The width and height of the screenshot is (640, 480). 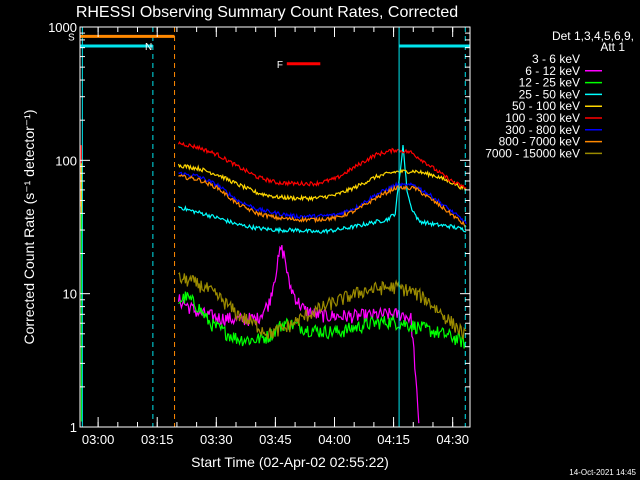 What do you see at coordinates (71, 37) in the screenshot?
I see `flag-label-s: S` at bounding box center [71, 37].